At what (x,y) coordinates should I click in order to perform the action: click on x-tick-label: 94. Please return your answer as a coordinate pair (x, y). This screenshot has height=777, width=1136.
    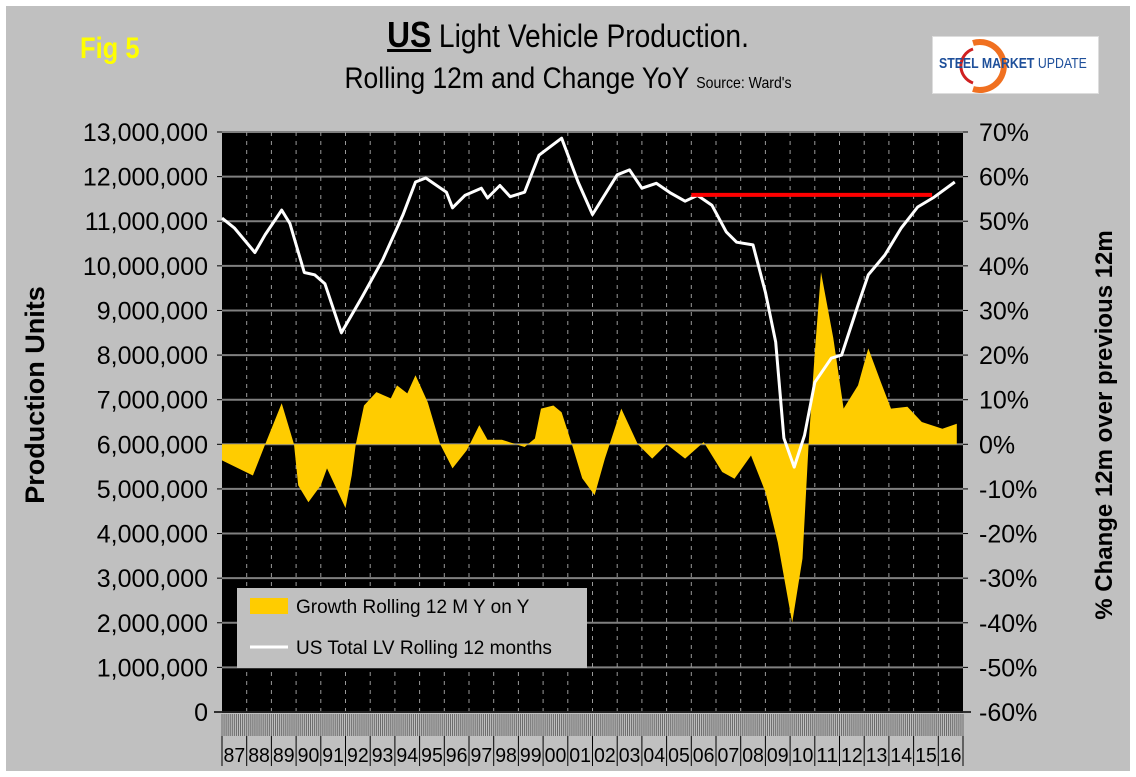
    Looking at the image, I should click on (407, 756).